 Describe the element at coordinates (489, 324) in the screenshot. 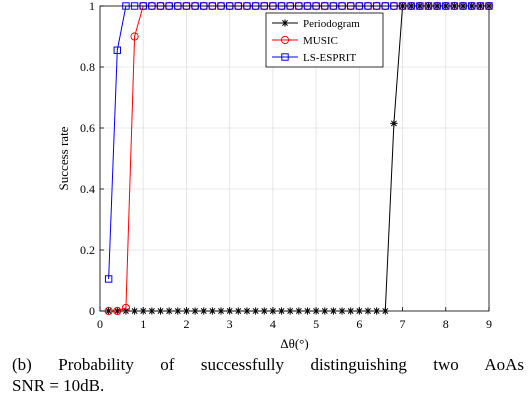

I see `x-tick-label: 9` at that location.